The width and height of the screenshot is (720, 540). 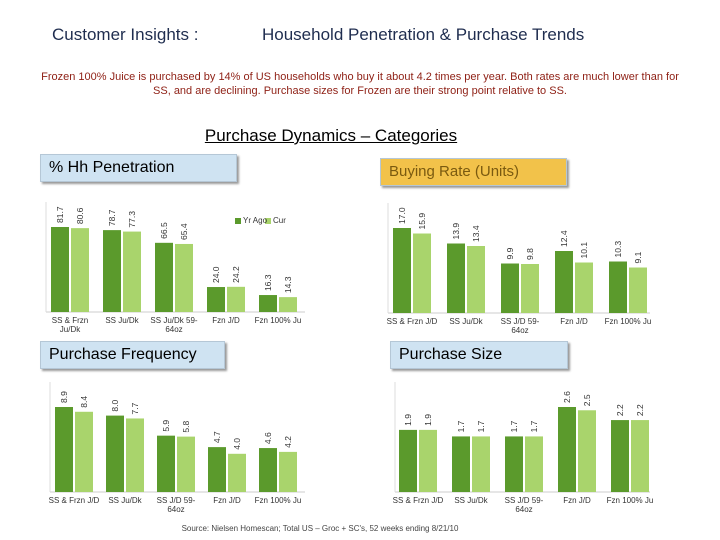 I want to click on value-label: 14.3, so click(x=288, y=284).